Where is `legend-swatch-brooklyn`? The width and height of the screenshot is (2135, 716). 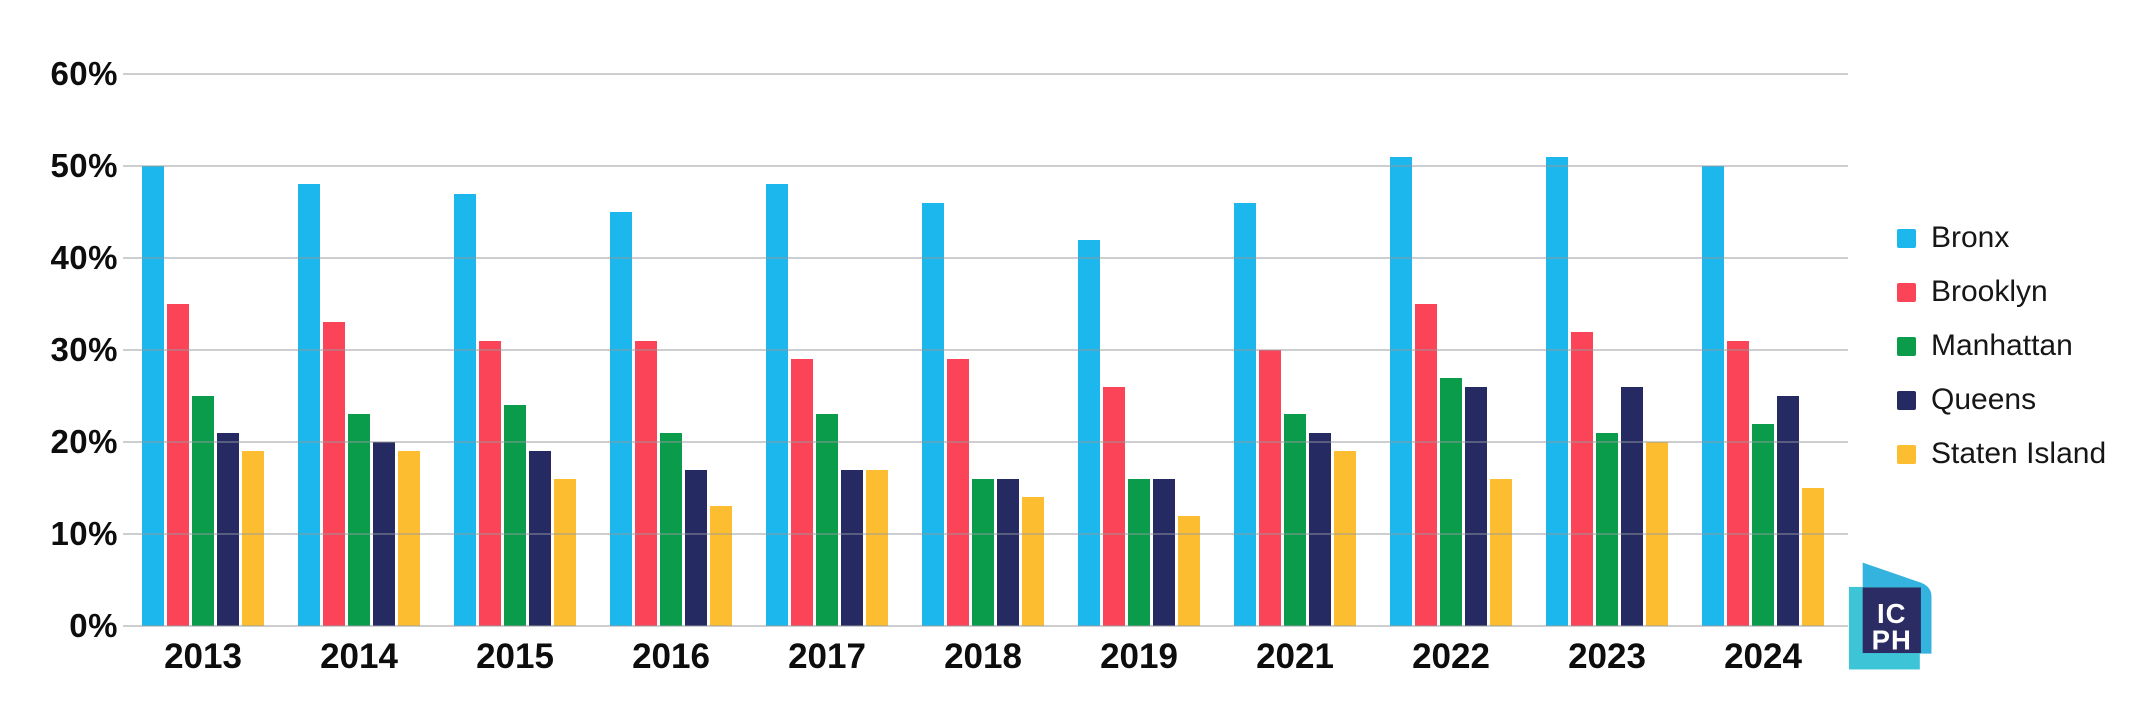
legend-swatch-brooklyn is located at coordinates (1906, 292).